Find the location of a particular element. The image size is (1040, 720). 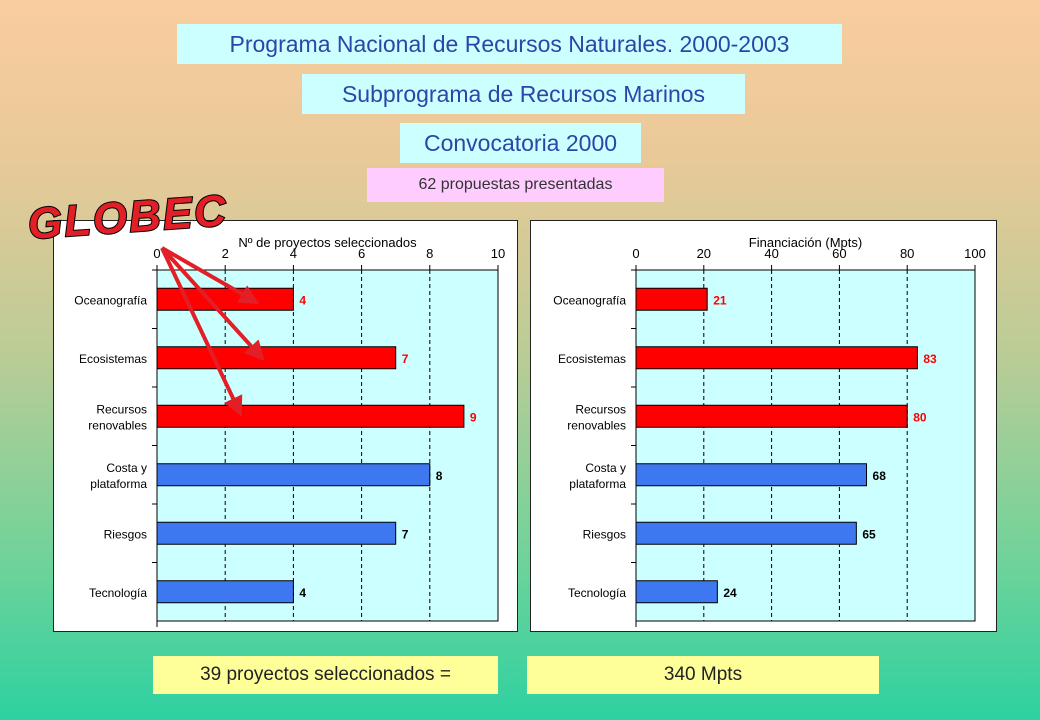

selected-projects-box: 39 proyectos seleccionados = is located at coordinates (325, 675).